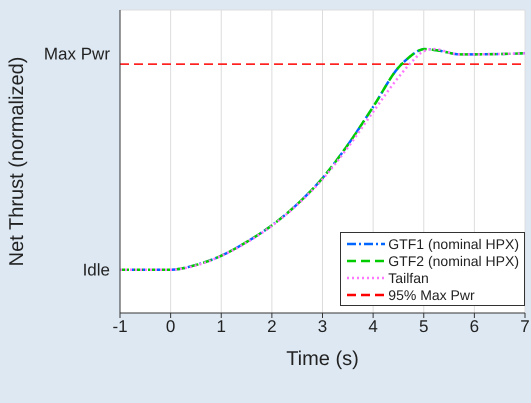 This screenshot has width=531, height=403. I want to click on legend-label: Tailfan, so click(408, 278).